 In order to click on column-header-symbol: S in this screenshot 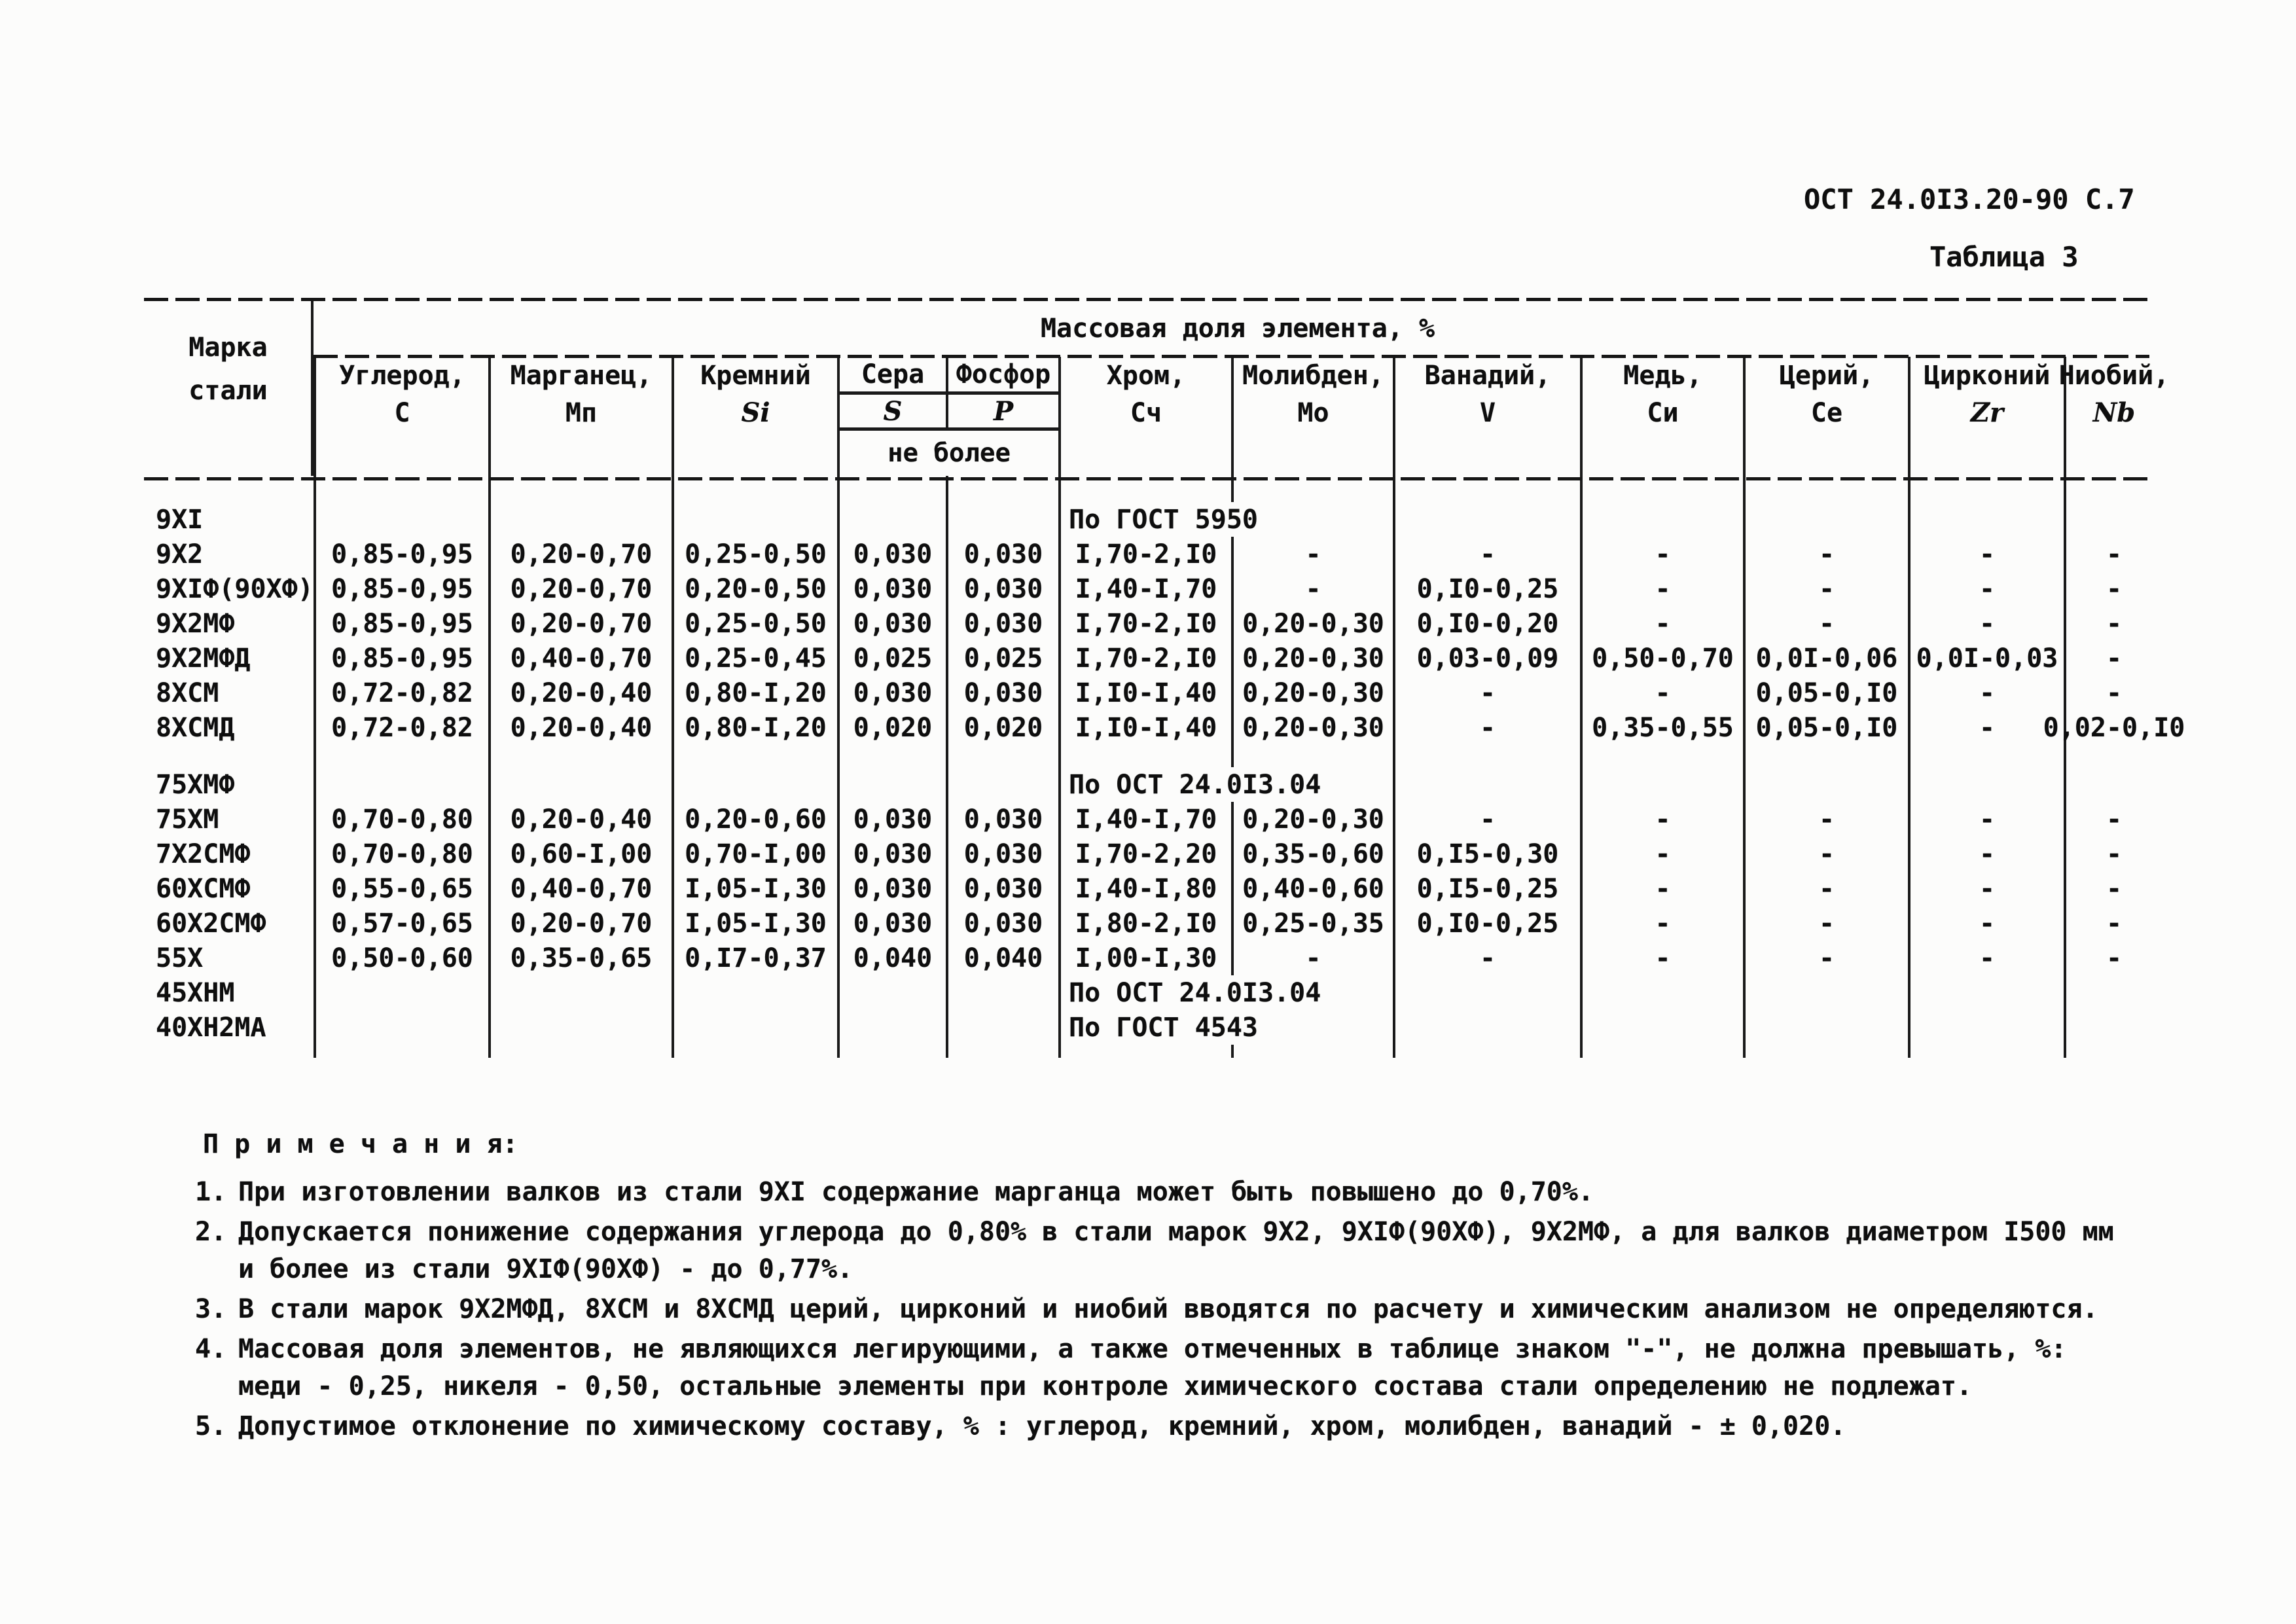, I will do `click(891, 413)`.